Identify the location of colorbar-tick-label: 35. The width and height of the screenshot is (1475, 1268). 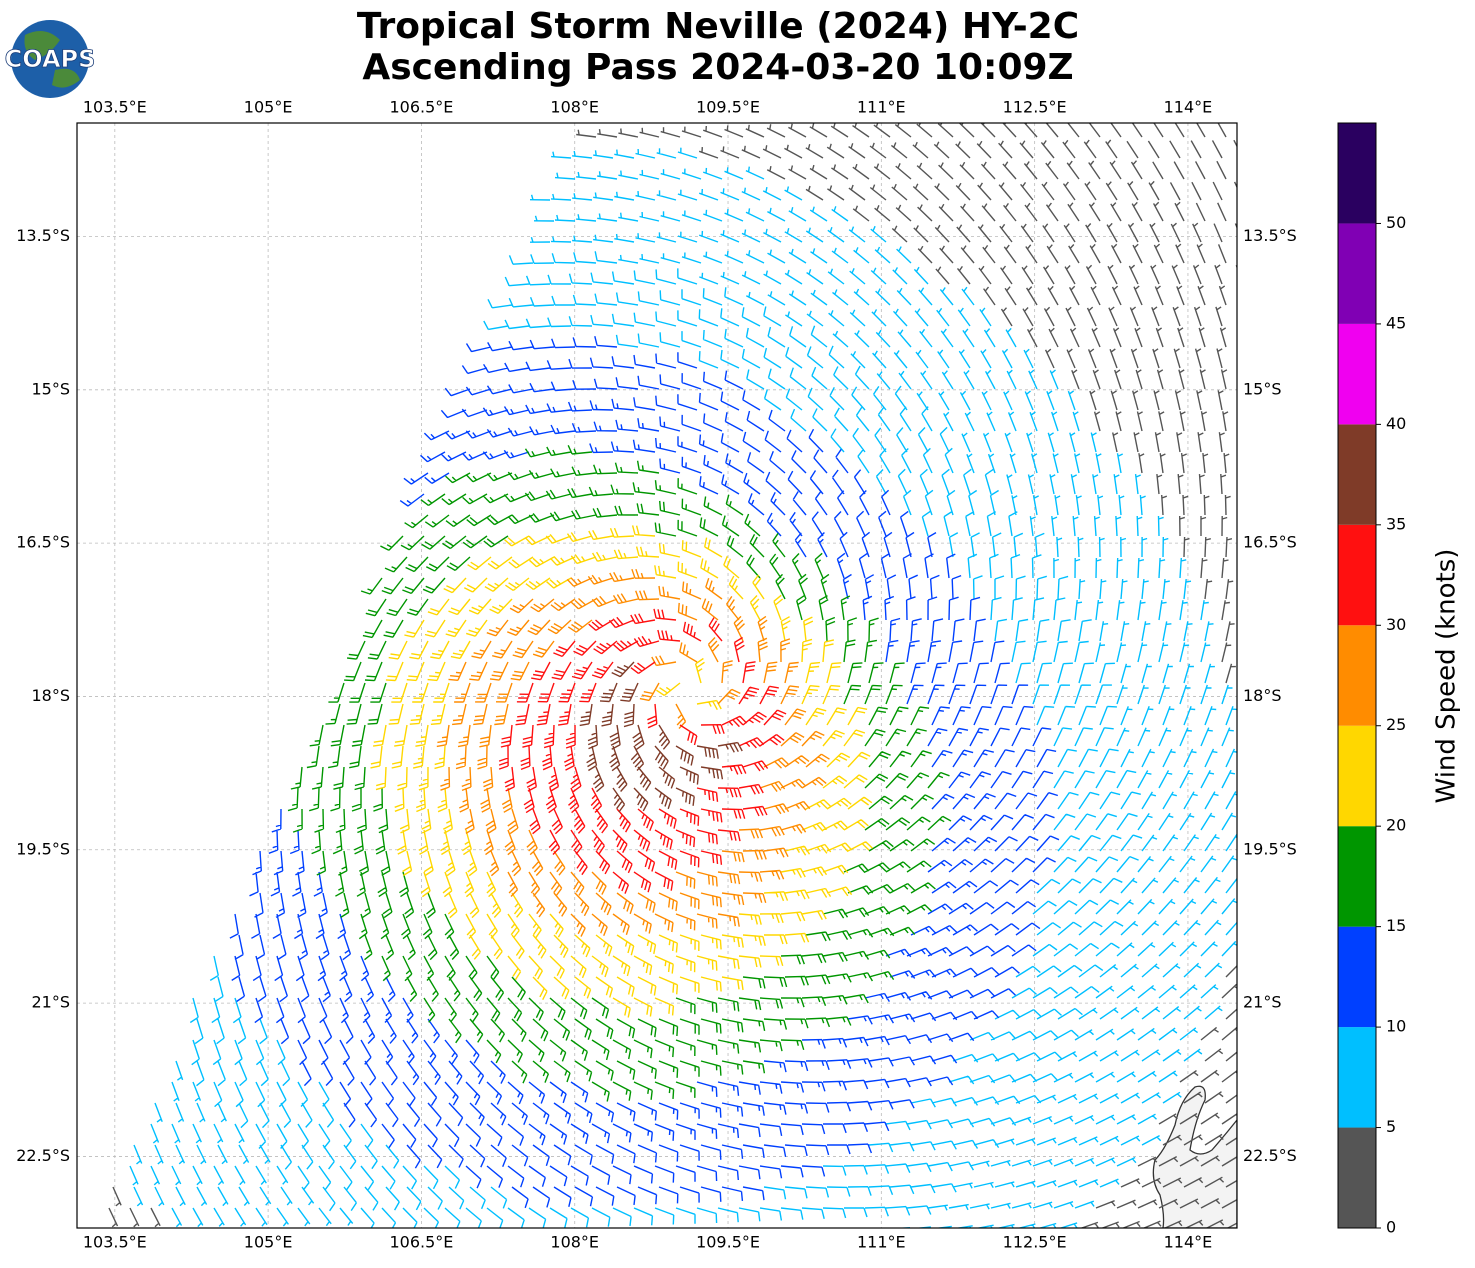
(1396, 523).